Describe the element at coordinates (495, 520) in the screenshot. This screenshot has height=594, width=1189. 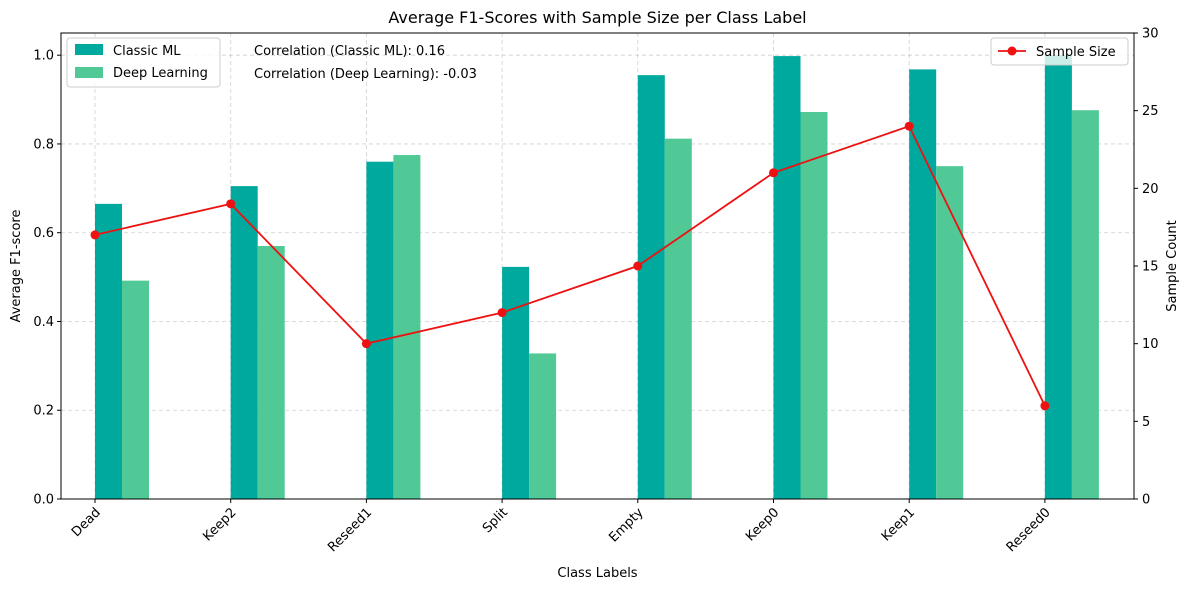
I see `x-tick-label: Split` at that location.